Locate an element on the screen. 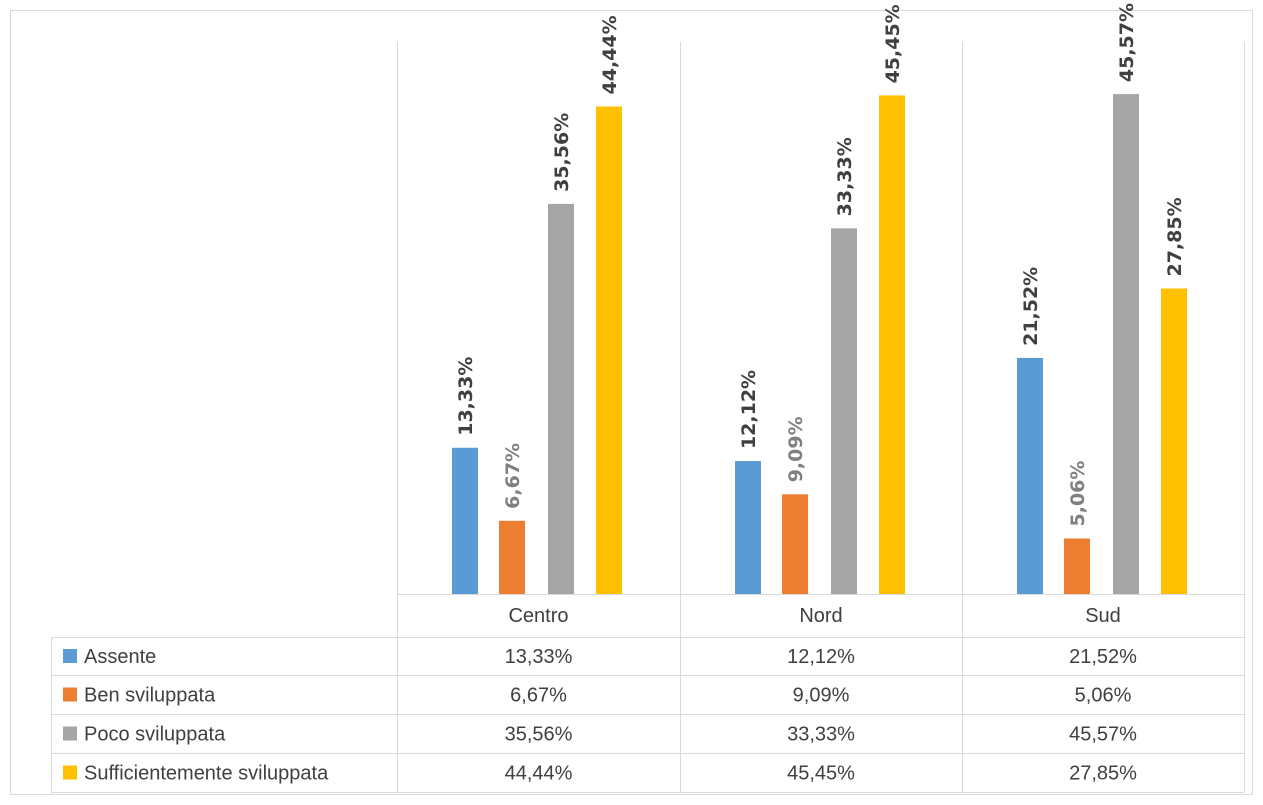 The image size is (1263, 805). category-label-sud: Sud is located at coordinates (1103, 616).